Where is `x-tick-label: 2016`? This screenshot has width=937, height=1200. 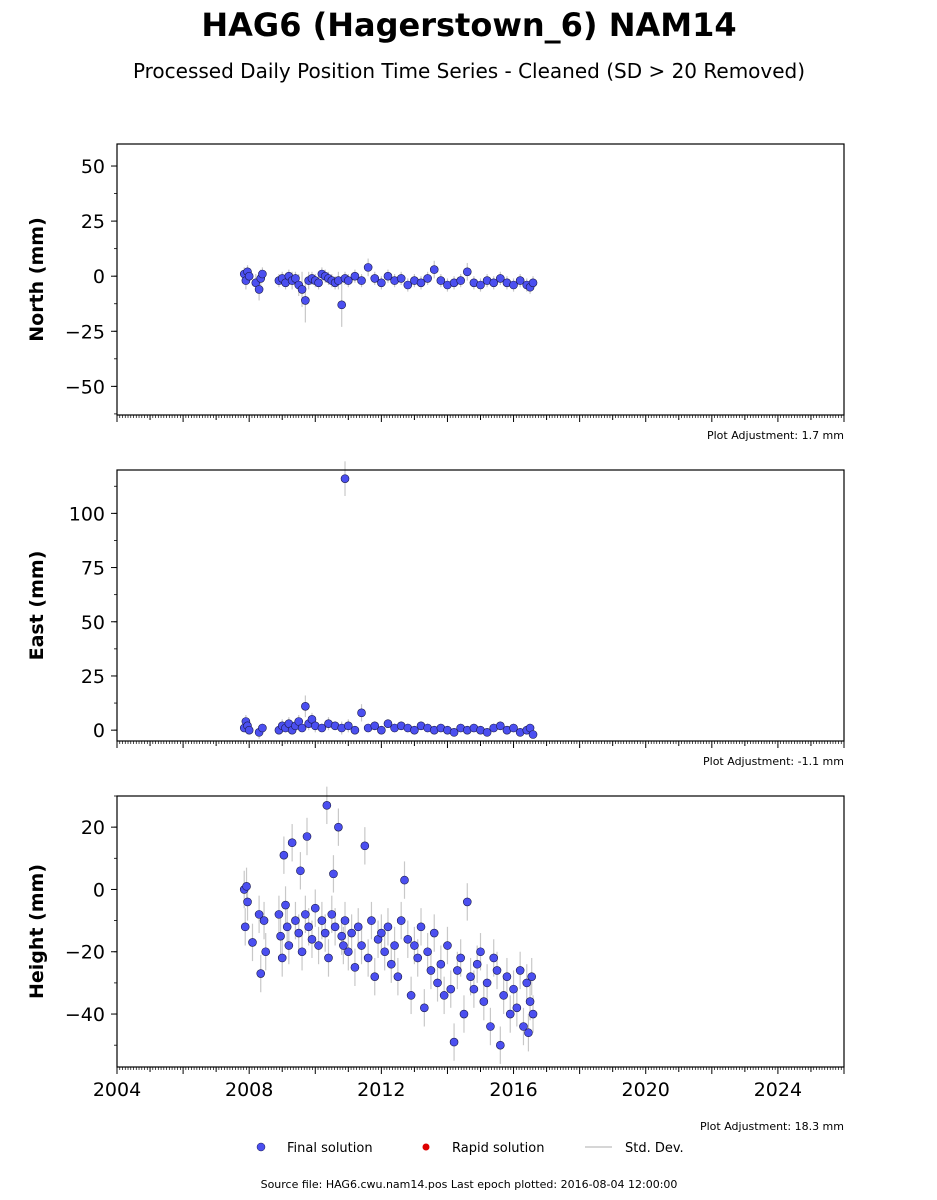 x-tick-label: 2016 is located at coordinates (513, 1090).